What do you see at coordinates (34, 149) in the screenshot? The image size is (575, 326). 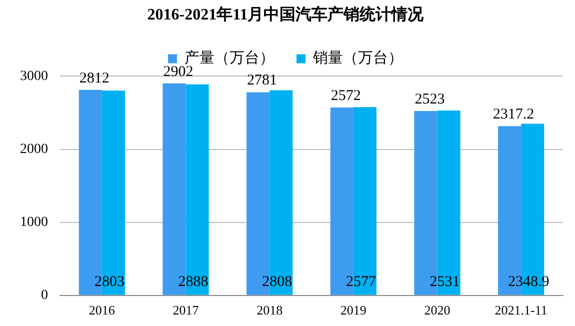 I see `y-tick-label: 2000` at bounding box center [34, 149].